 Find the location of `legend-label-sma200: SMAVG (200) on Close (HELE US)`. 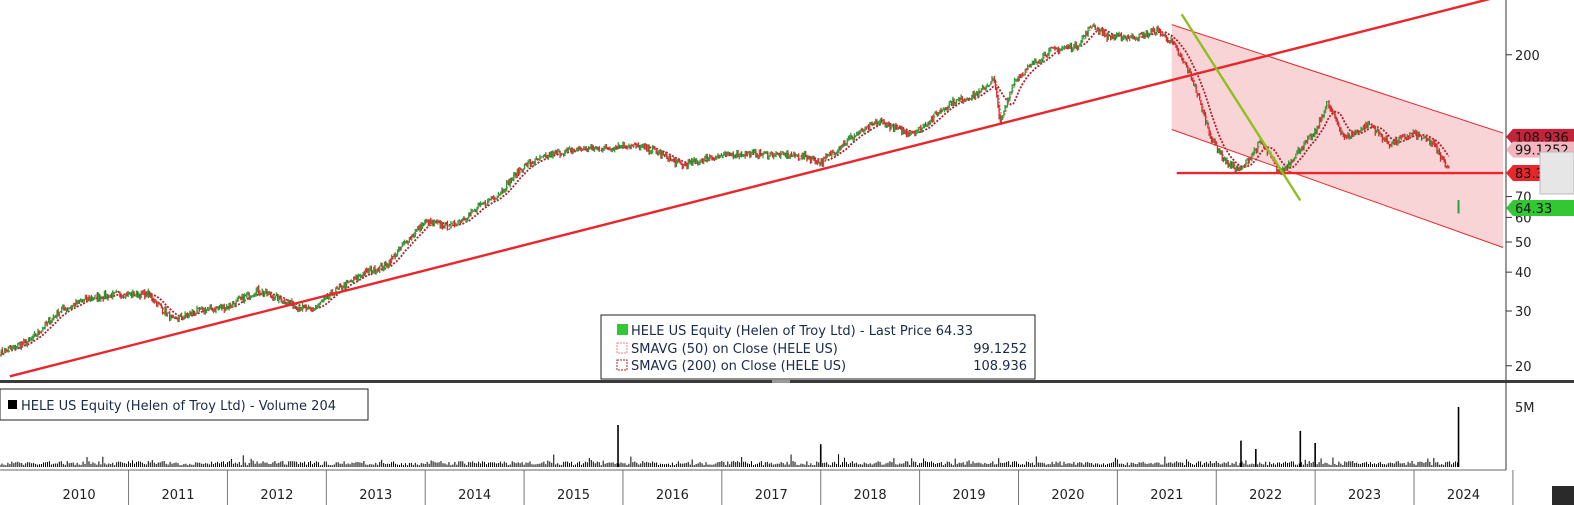

legend-label-sma200: SMAVG (200) on Close (HELE US) is located at coordinates (738, 366).